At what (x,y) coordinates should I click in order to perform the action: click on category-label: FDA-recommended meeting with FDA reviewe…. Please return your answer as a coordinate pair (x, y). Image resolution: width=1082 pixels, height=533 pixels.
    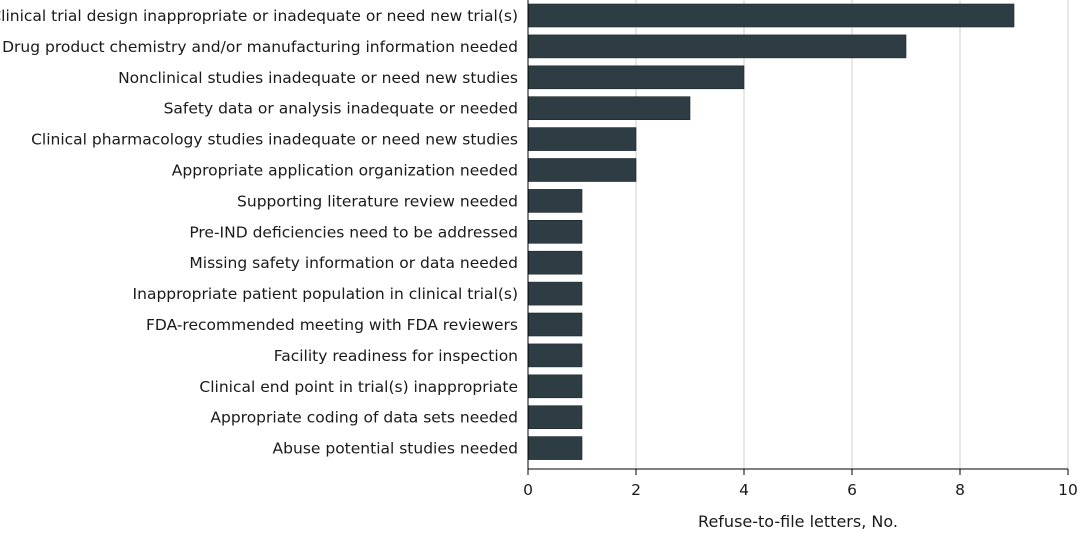
    Looking at the image, I should click on (332, 325).